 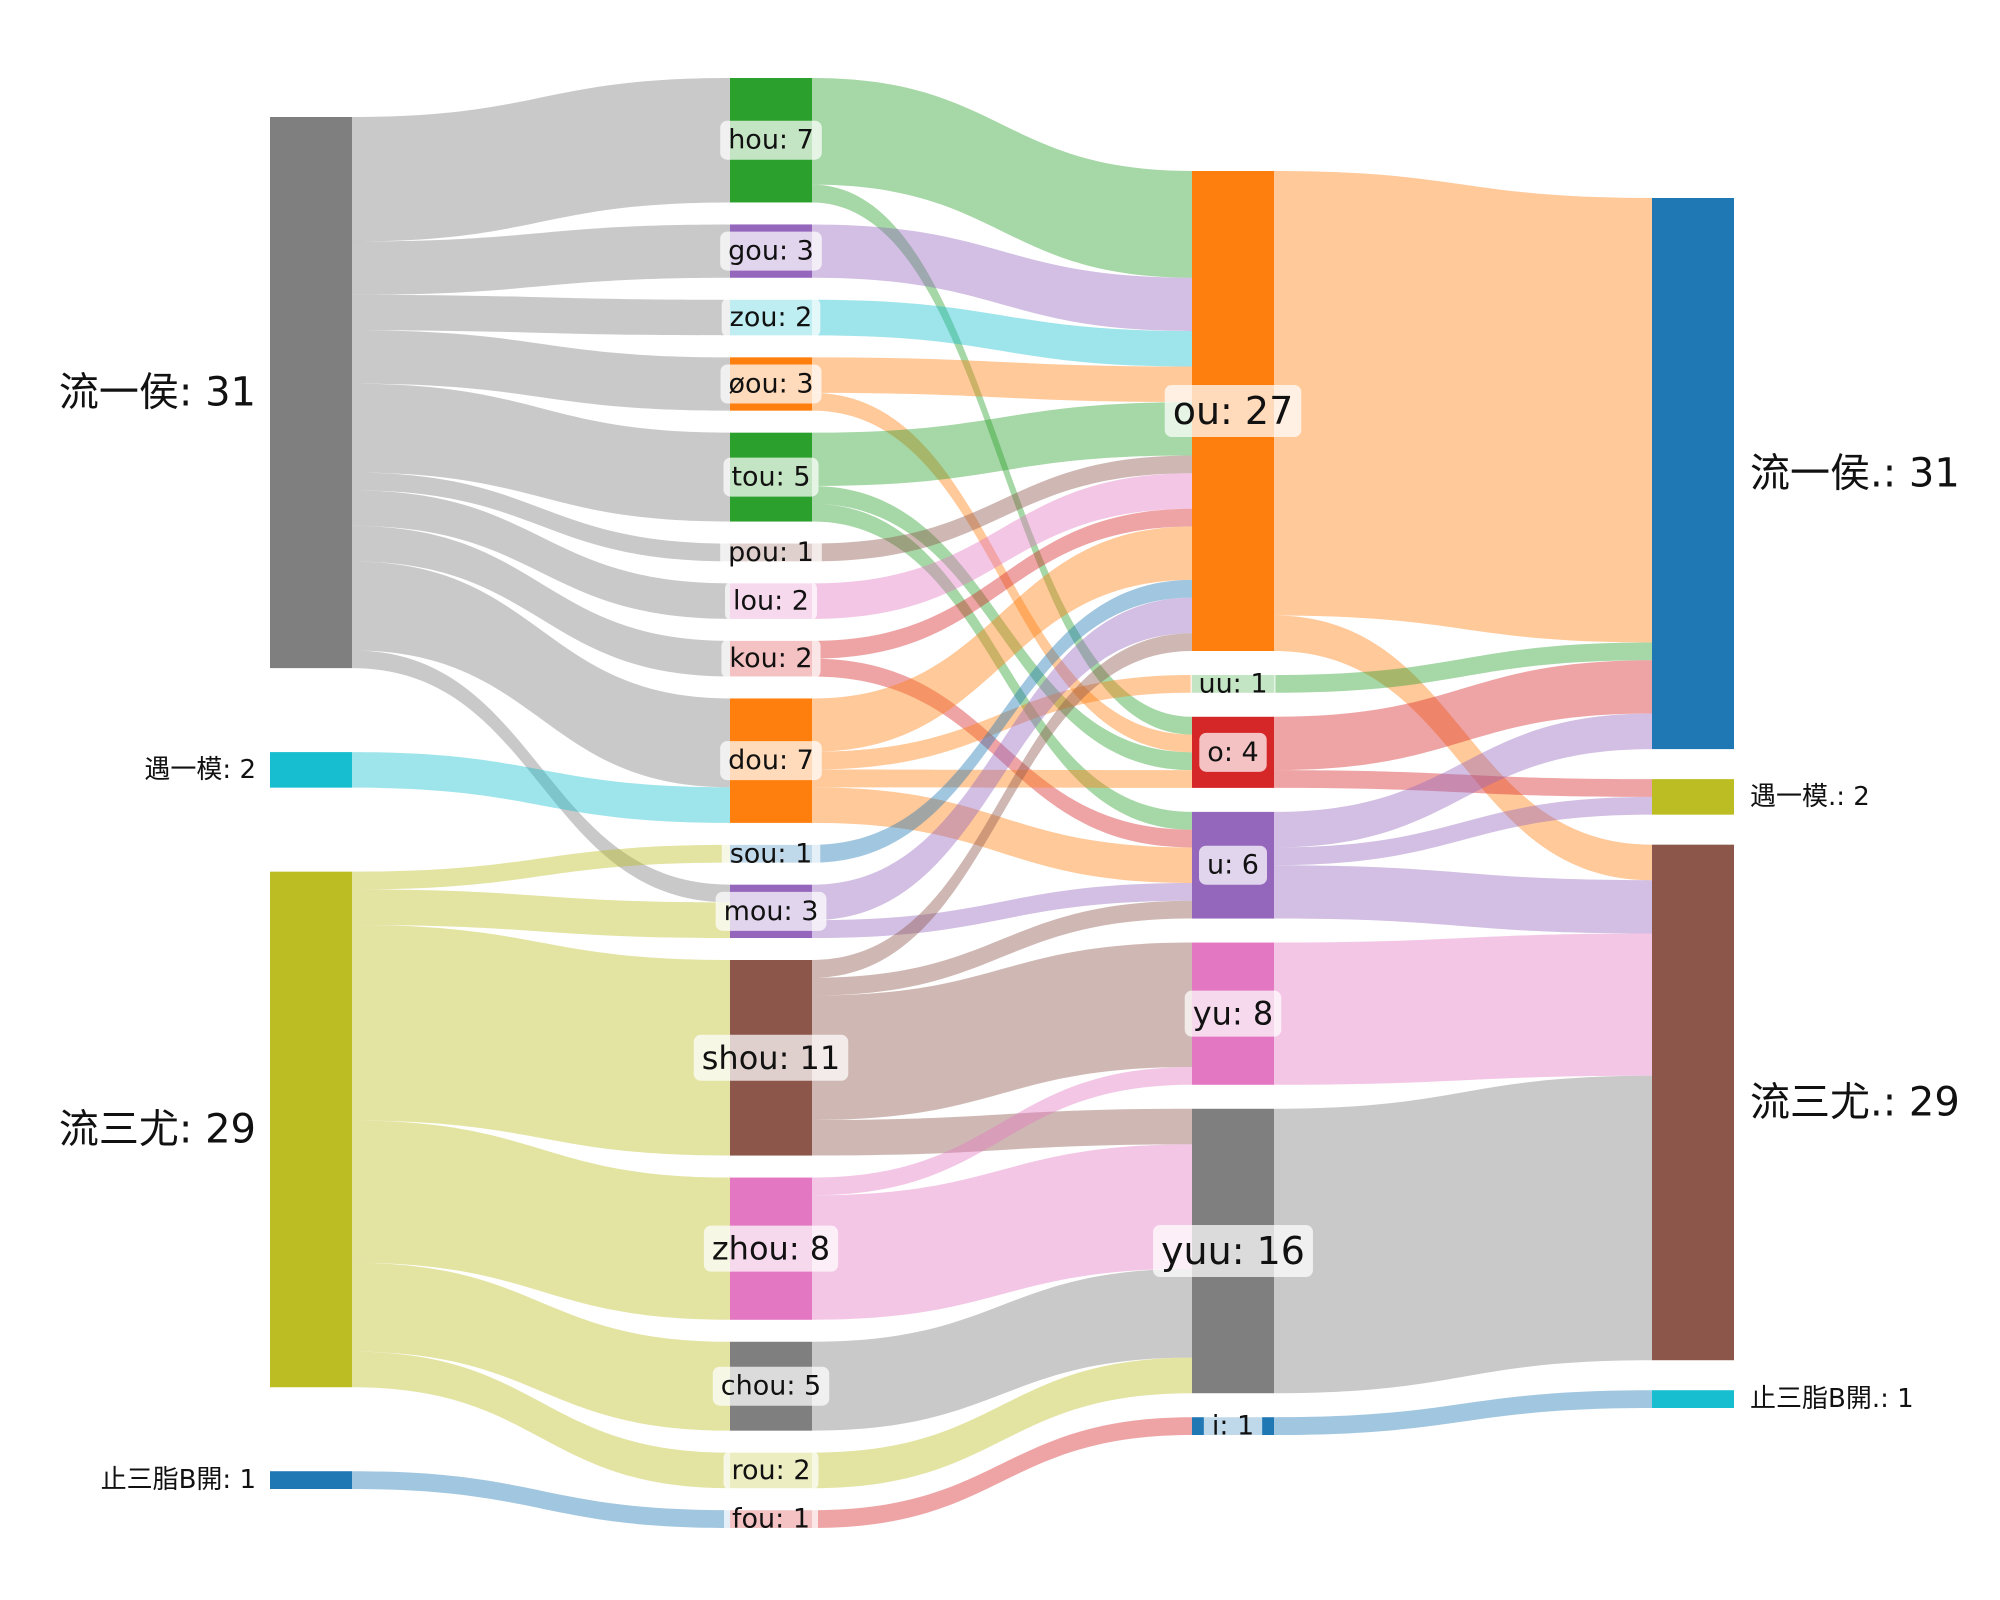 What do you see at coordinates (1002, 835) in the screenshot?
I see `link-dou-to-u` at bounding box center [1002, 835].